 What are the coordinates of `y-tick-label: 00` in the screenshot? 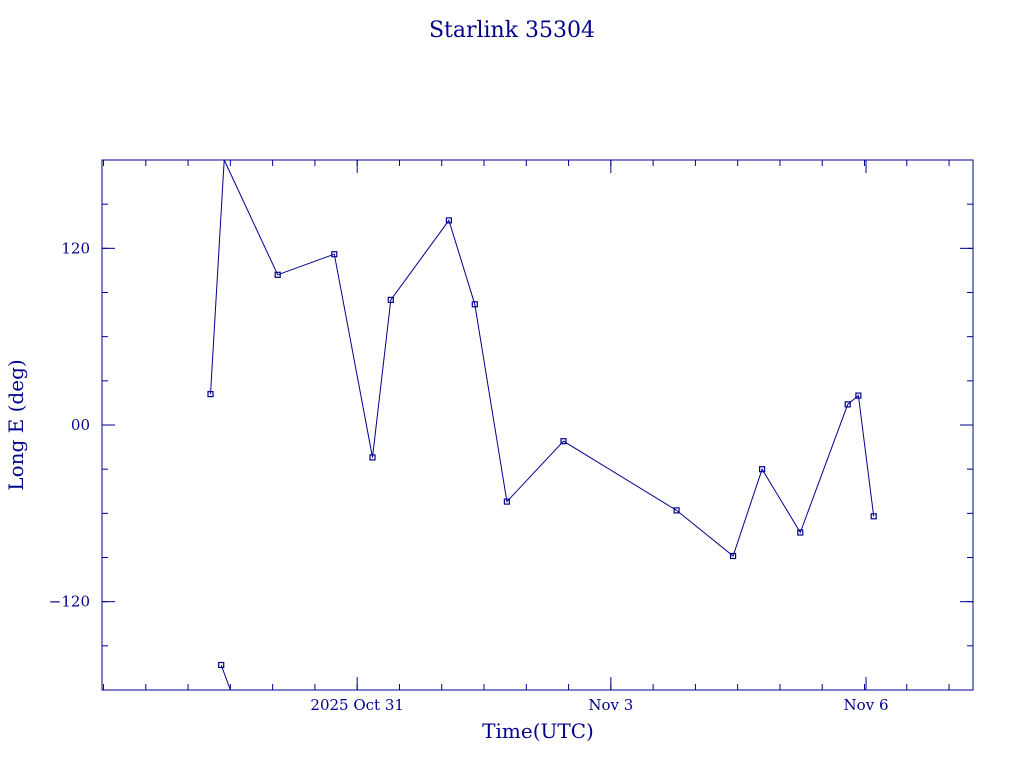 It's located at (80, 425).